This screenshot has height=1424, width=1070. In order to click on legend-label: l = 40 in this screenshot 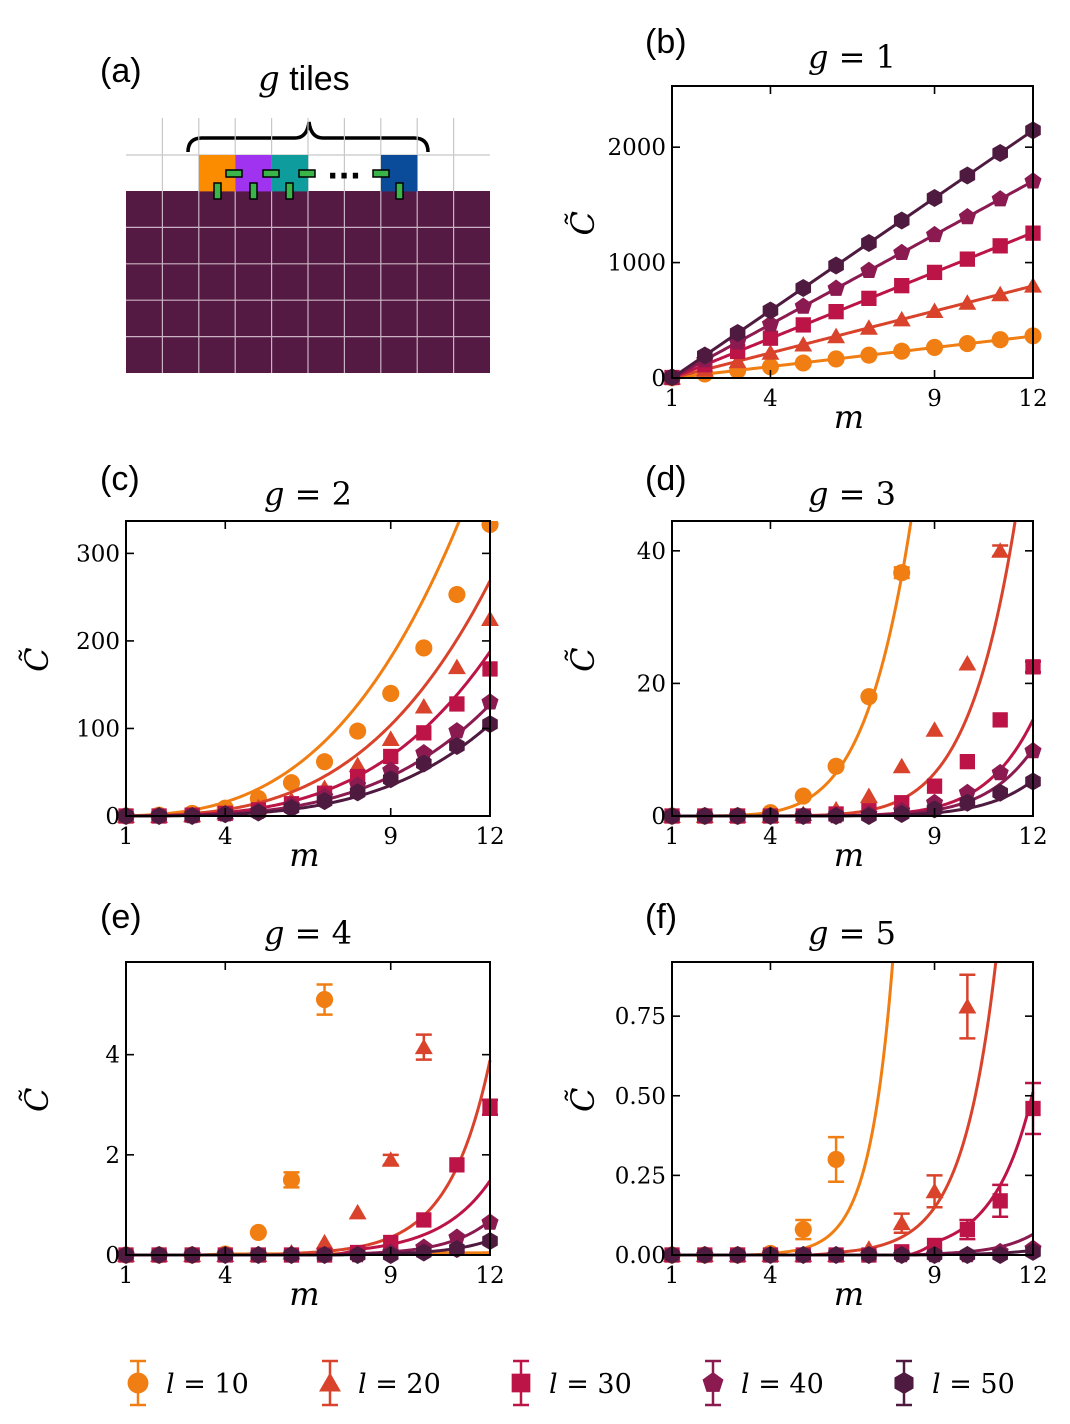, I will do `click(782, 1384)`.